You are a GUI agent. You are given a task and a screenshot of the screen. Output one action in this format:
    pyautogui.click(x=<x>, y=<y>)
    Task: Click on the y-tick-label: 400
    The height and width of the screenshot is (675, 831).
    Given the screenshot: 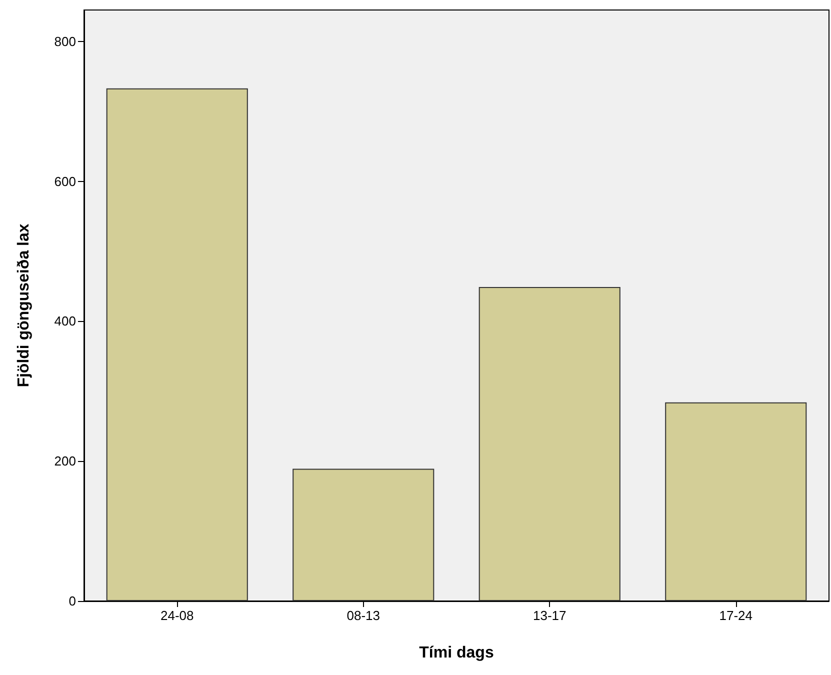 What is the action you would take?
    pyautogui.click(x=65, y=321)
    